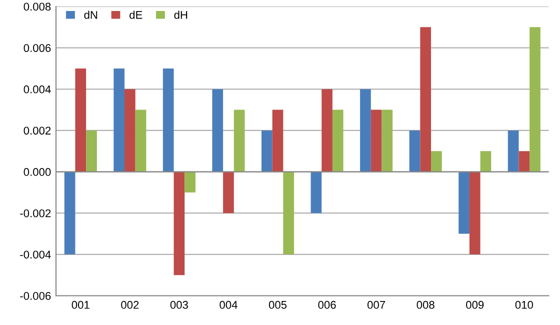 The width and height of the screenshot is (560, 325). What do you see at coordinates (181, 14) in the screenshot?
I see `legend-label: dH` at bounding box center [181, 14].